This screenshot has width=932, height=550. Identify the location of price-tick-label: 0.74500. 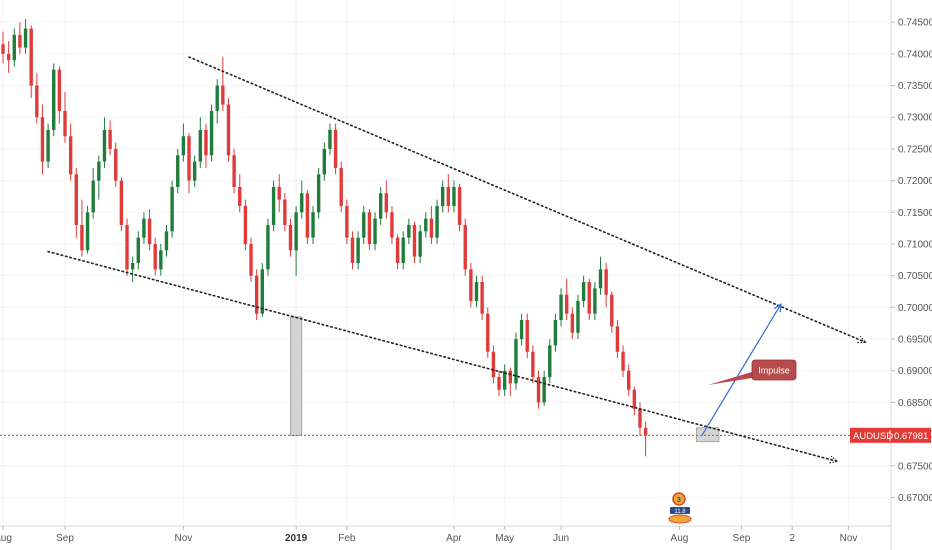
(915, 23).